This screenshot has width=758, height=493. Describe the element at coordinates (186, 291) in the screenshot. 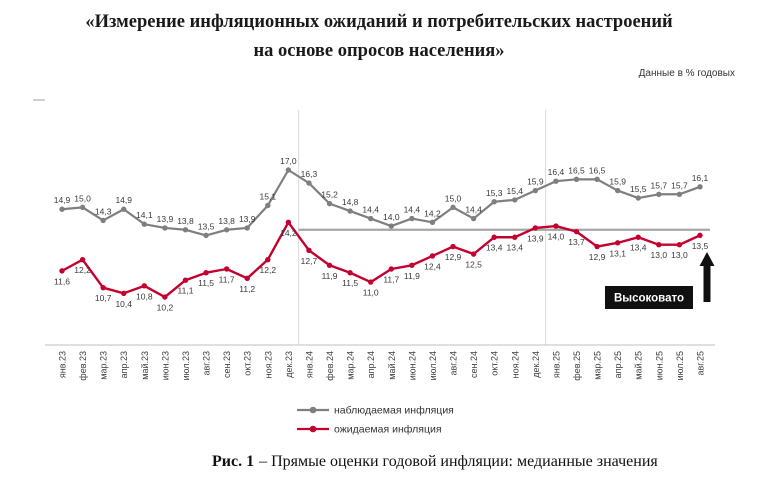

I see `data-label: 11,1` at that location.